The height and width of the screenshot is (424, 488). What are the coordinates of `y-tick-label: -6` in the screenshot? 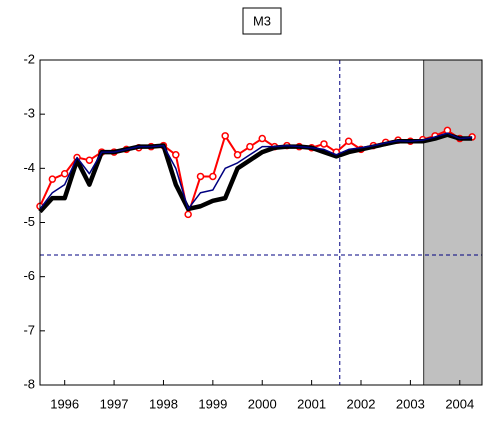 It's located at (29, 275).